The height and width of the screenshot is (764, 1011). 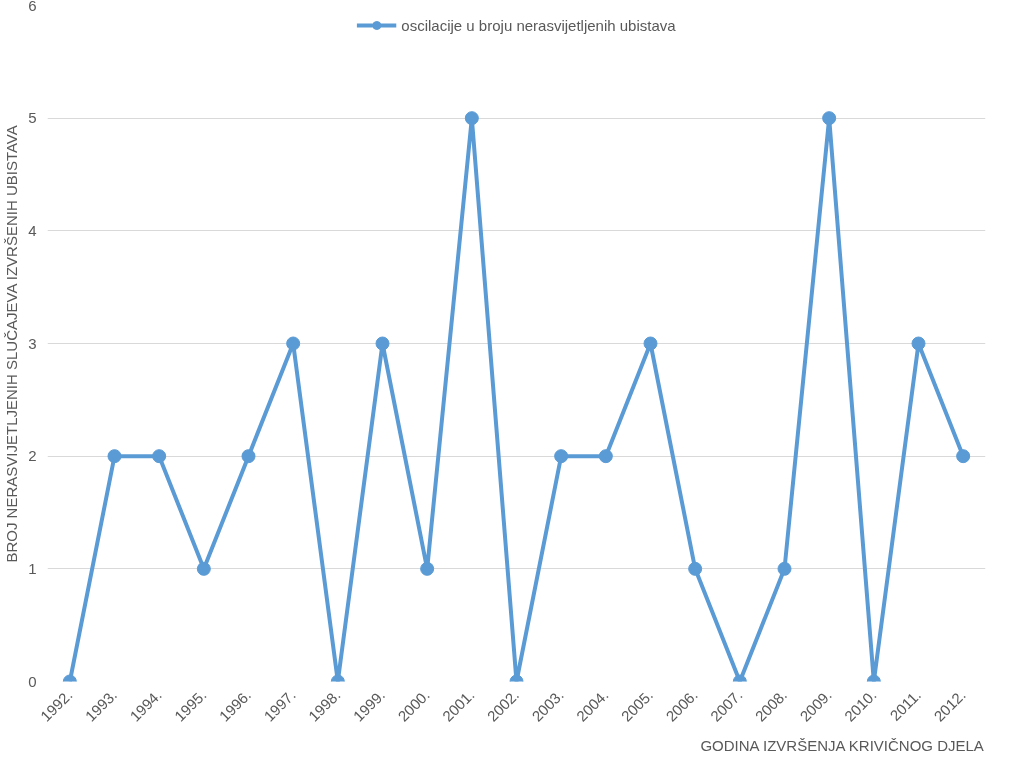 What do you see at coordinates (842, 745) in the screenshot?
I see `x-axis-title: GODINA IZVRŠENJA KRIVIČNOG DJELA` at bounding box center [842, 745].